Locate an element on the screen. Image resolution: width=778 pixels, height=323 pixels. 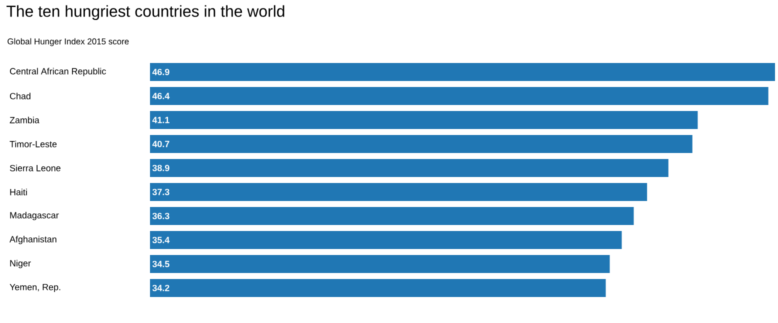
data-label: 40.7 is located at coordinates (161, 144).